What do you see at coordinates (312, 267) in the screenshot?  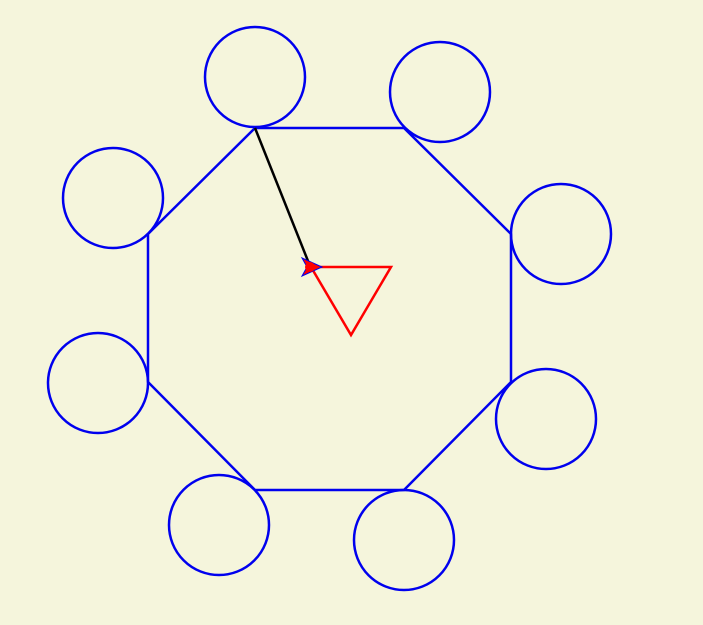 I see `turtle-arrow-icon` at bounding box center [312, 267].